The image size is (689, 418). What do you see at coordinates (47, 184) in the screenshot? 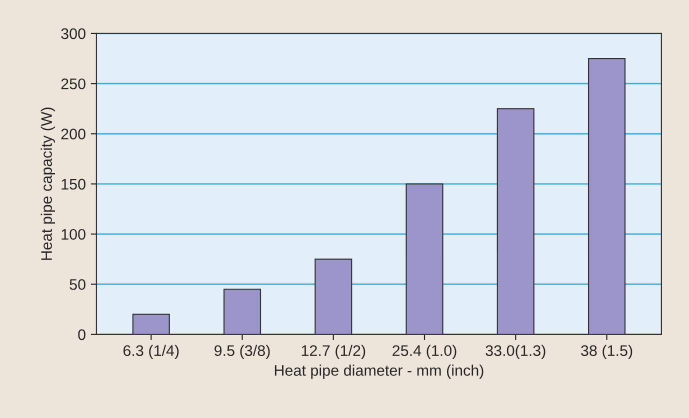
I see `y-axis-title: Heat pipe capacity (W)` at bounding box center [47, 184].